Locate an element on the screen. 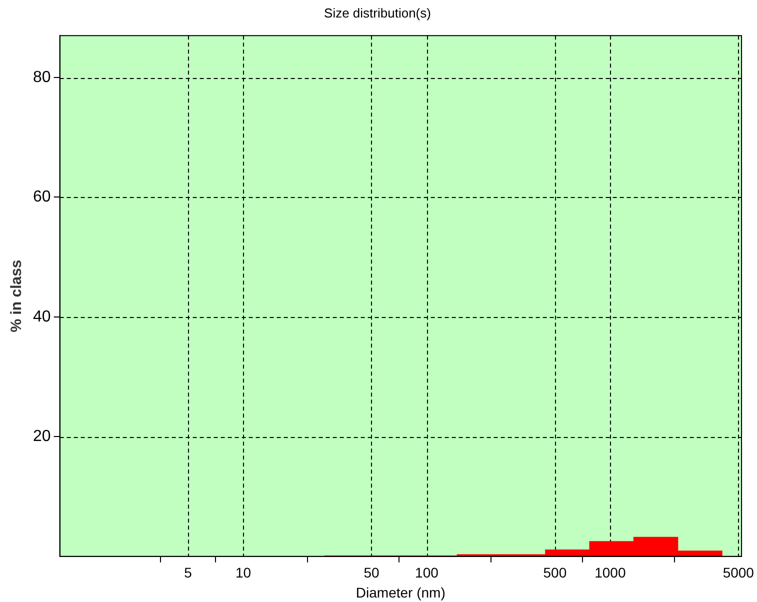 The image size is (757, 602). x-tick-label: 50 is located at coordinates (372, 572).